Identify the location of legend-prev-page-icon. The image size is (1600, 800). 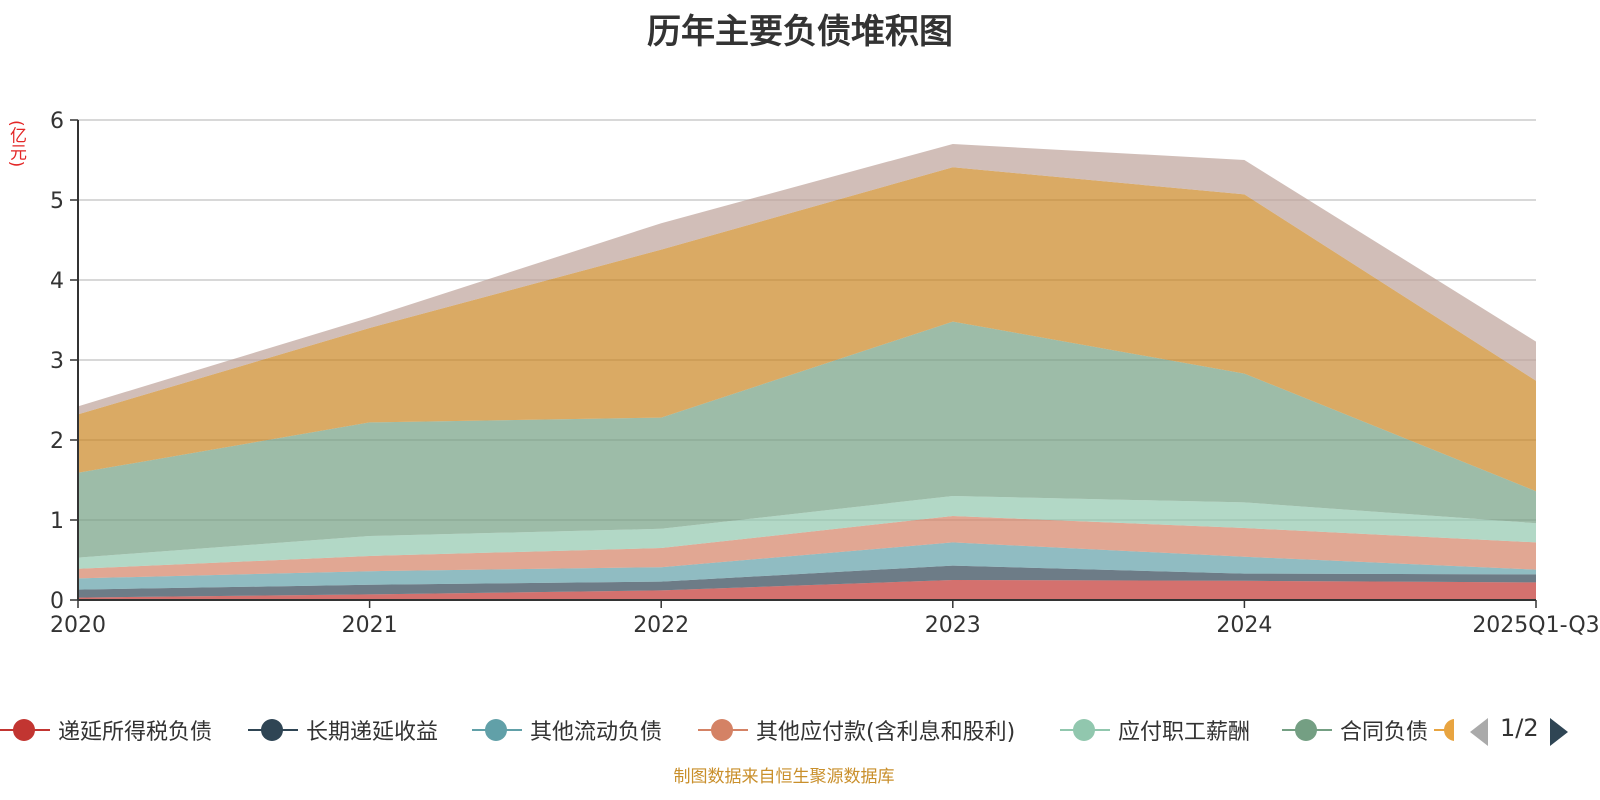
(1479, 732).